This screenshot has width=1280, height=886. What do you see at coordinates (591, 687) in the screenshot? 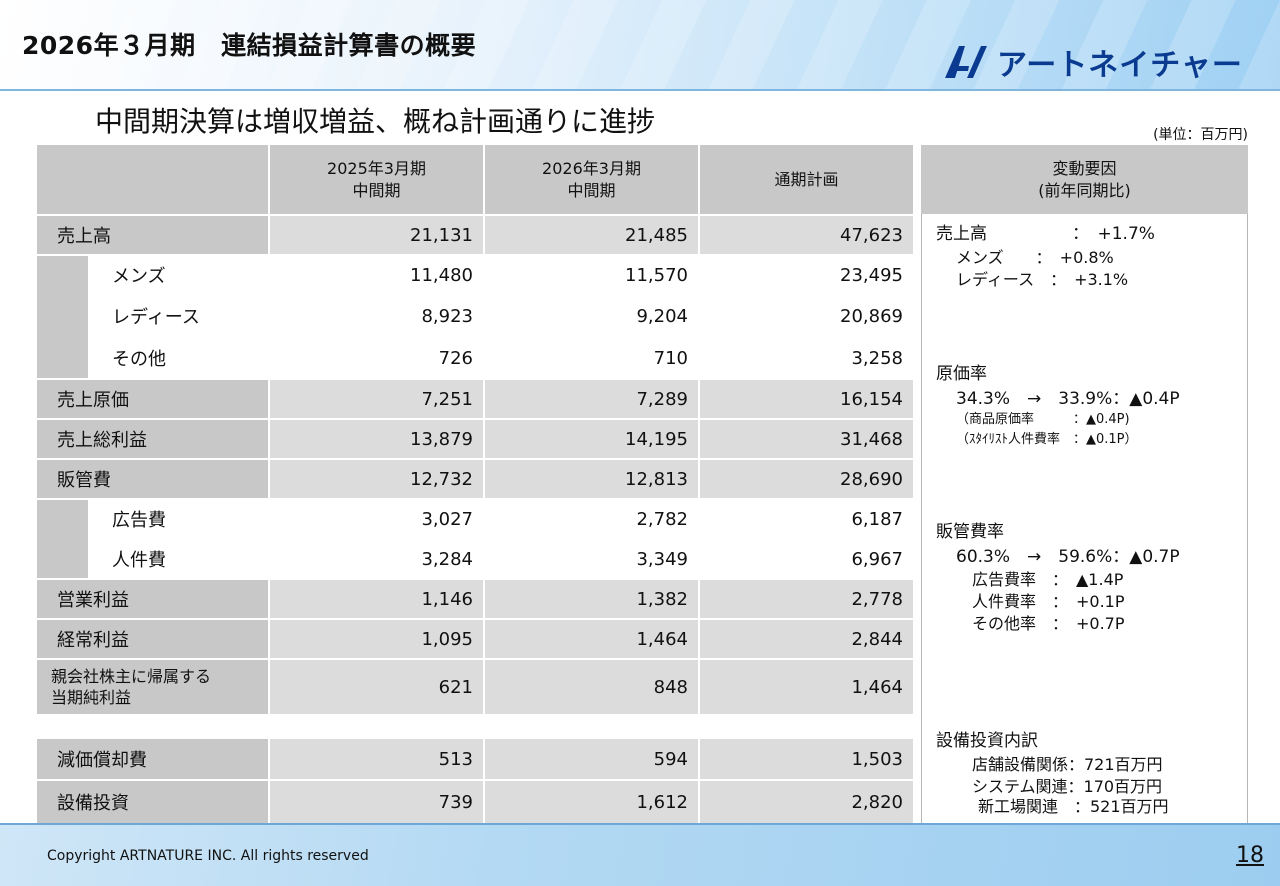
I see `cell-value: 848` at bounding box center [591, 687].